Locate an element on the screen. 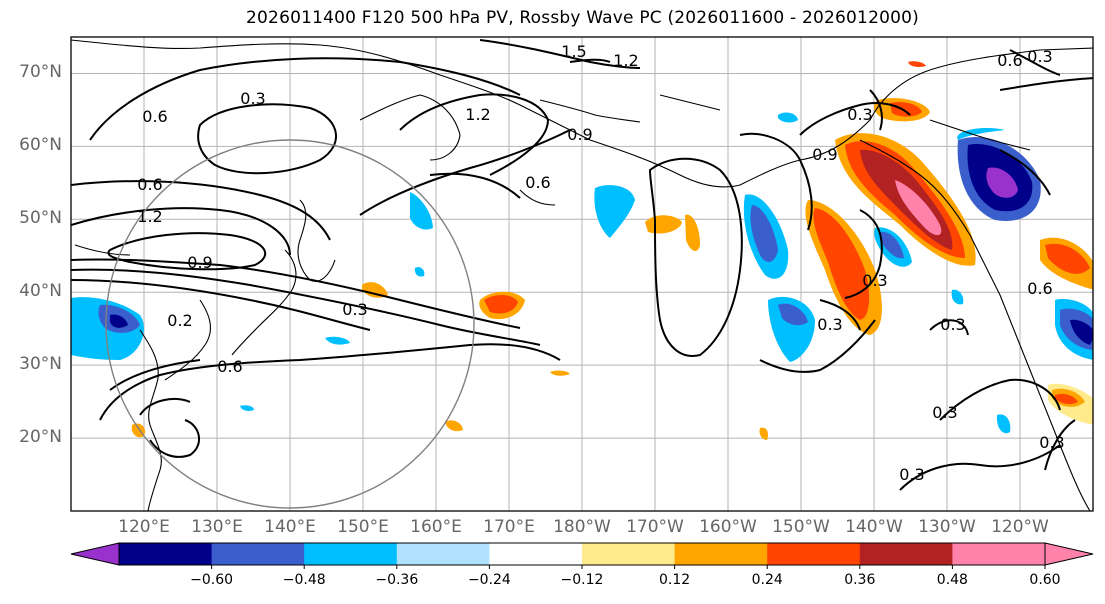 The width and height of the screenshot is (1105, 604). negative-anomaly-mexico is located at coordinates (1074, 329).